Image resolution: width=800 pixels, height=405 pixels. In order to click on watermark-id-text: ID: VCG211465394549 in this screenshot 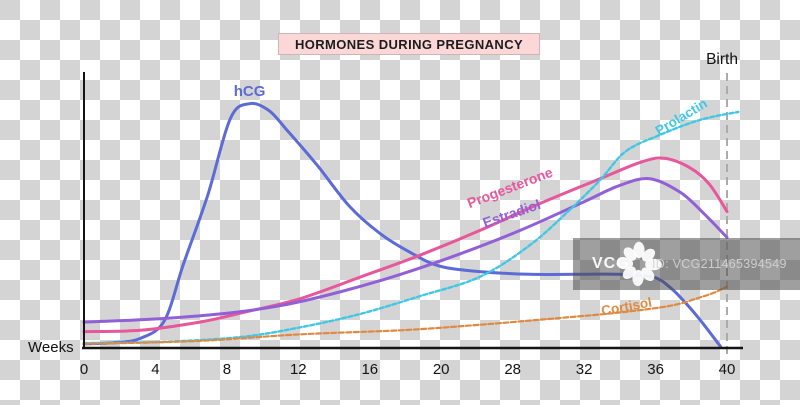, I will do `click(719, 264)`.